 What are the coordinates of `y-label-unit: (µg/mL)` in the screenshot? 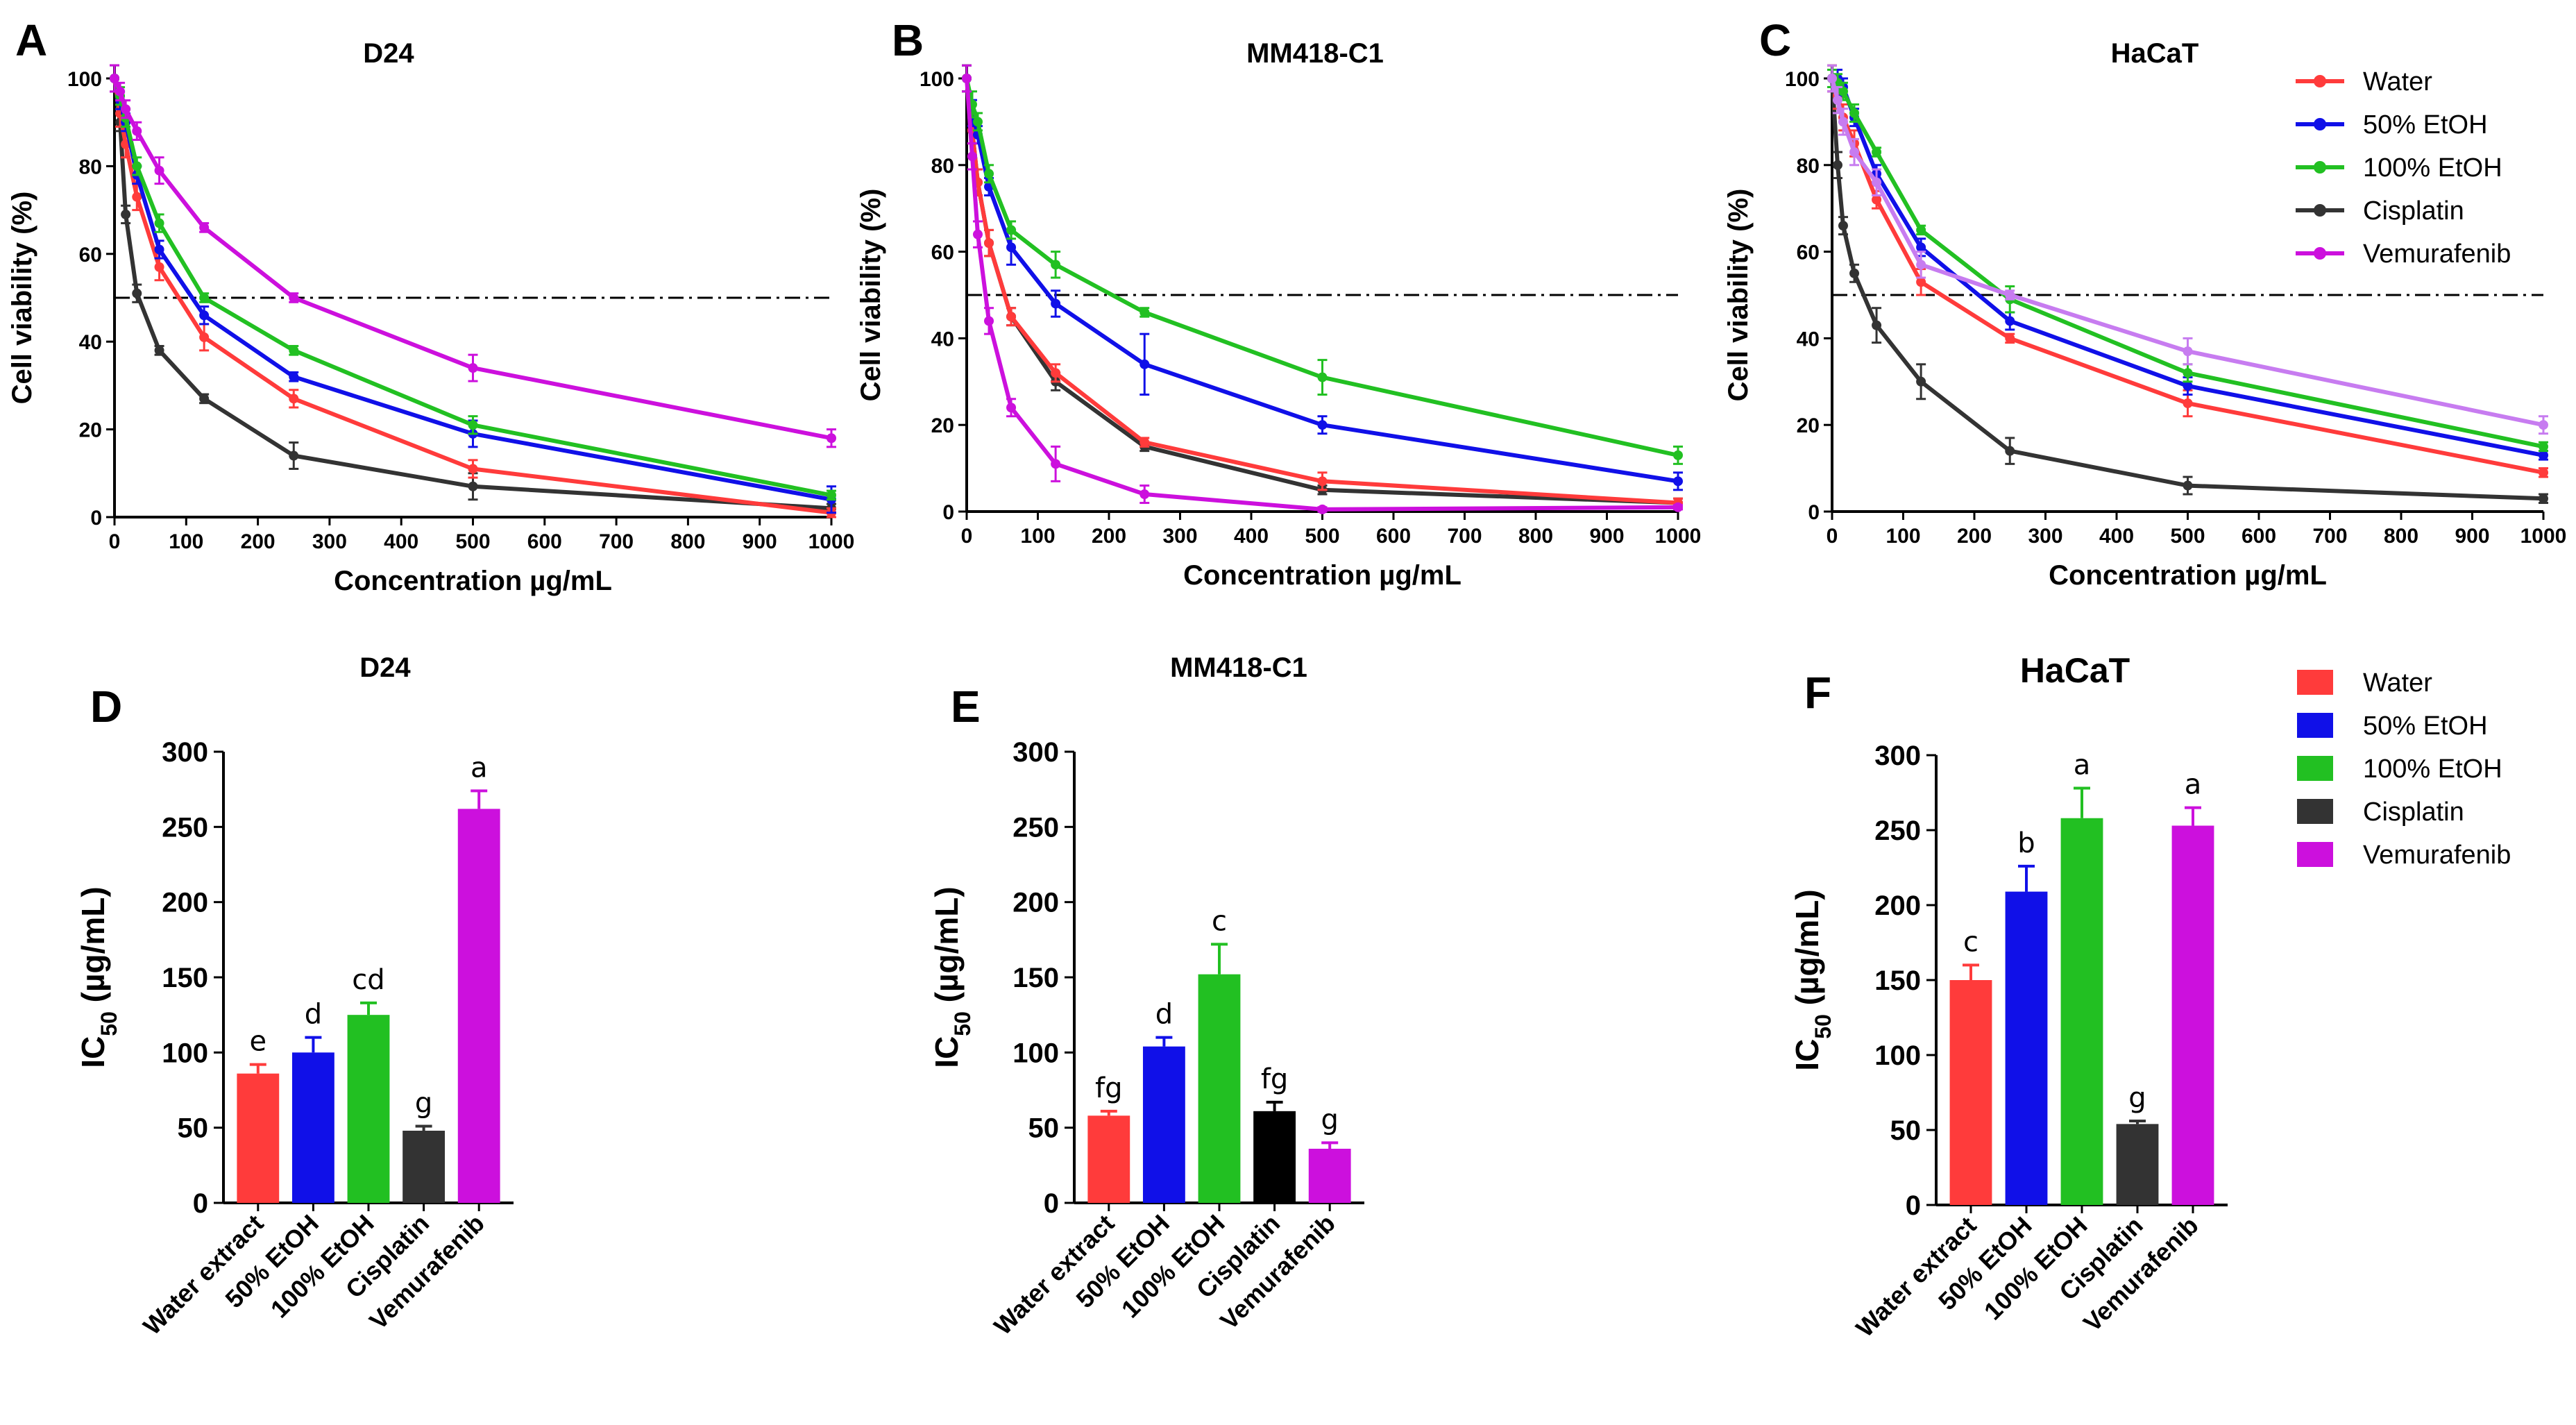 It's located at (93, 948).